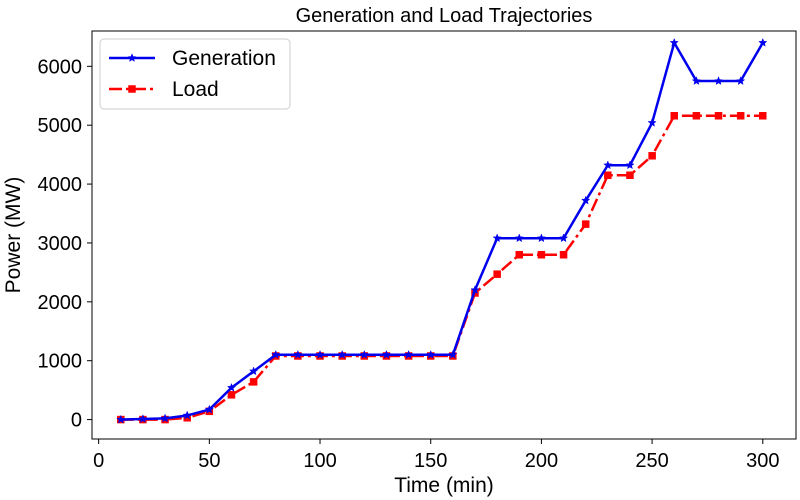 The image size is (800, 500). I want to click on x-tick-label: 100, so click(319, 461).